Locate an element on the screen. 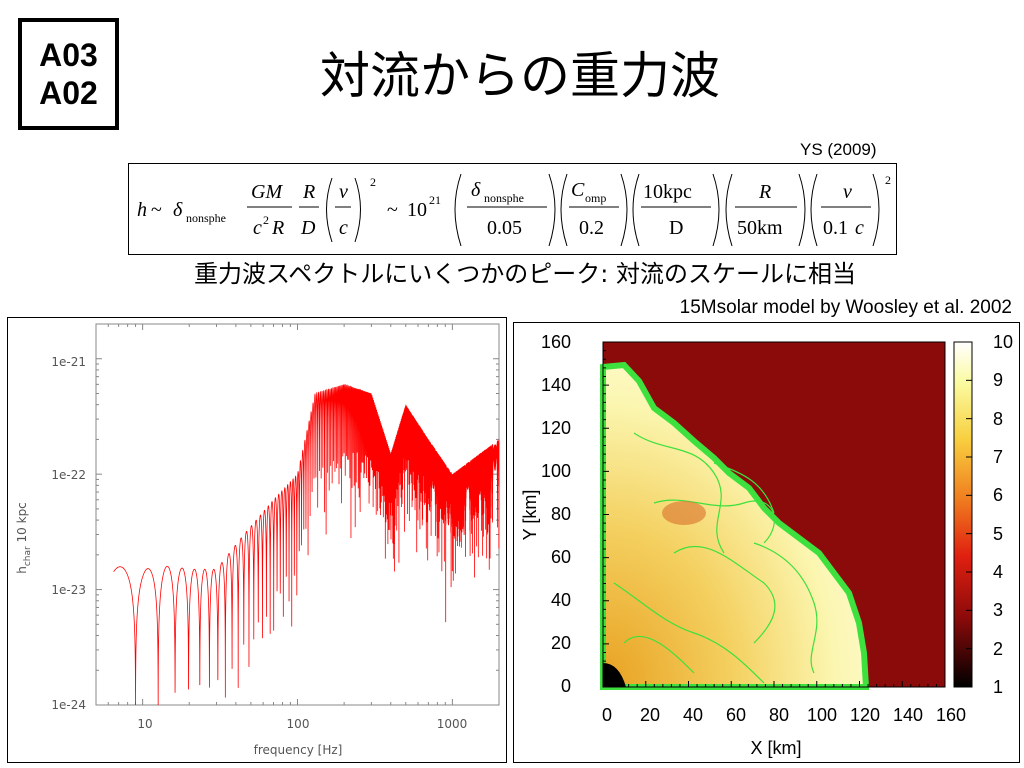 The height and width of the screenshot is (768, 1024). slide-subtitle: 重力波スペクトルにいくつかのピーク: 対流のスケールに相当 is located at coordinates (525, 274).